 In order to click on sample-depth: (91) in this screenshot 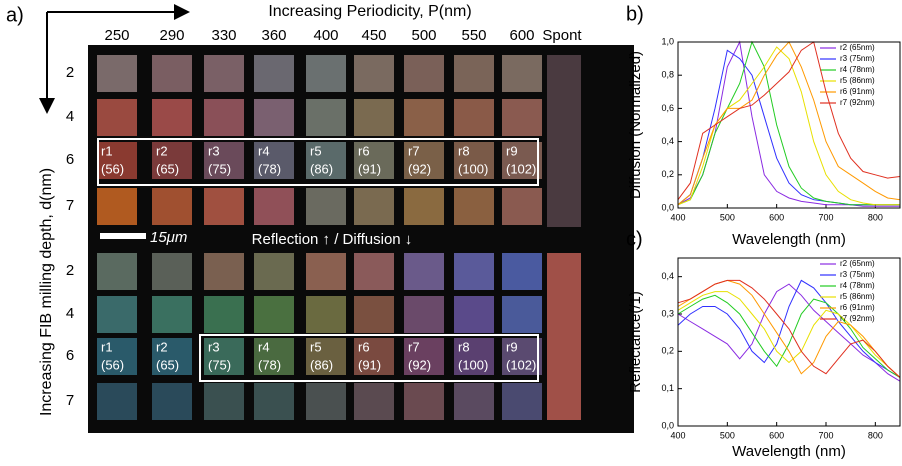, I will do `click(369, 168)`.